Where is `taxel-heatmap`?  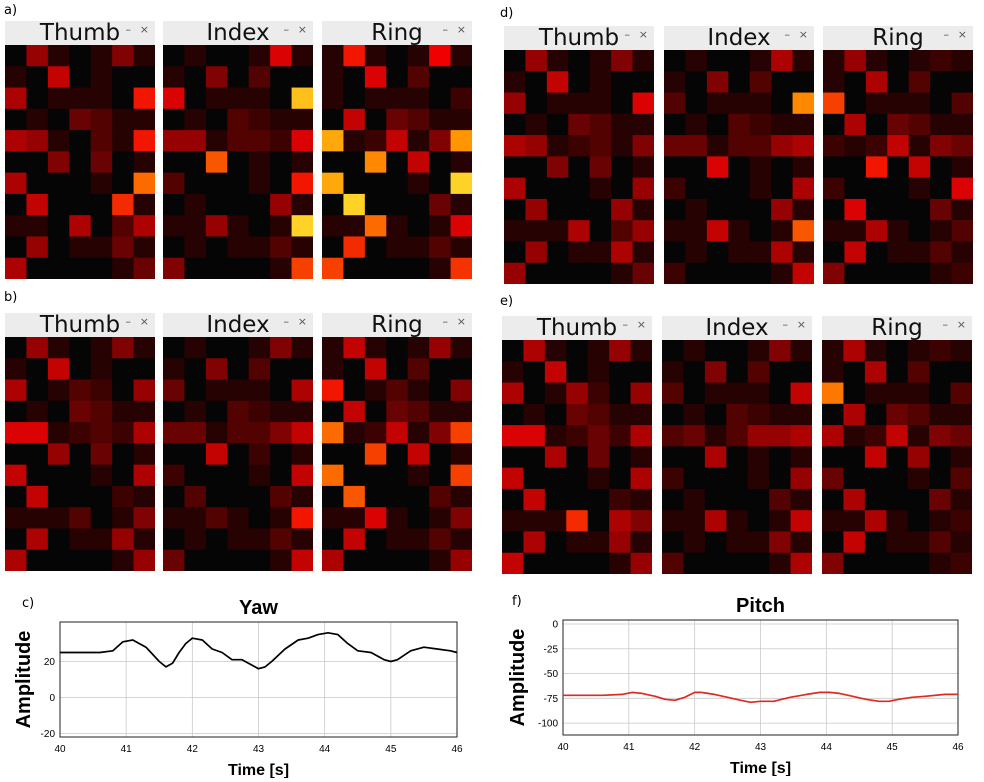 taxel-heatmap is located at coordinates (397, 454).